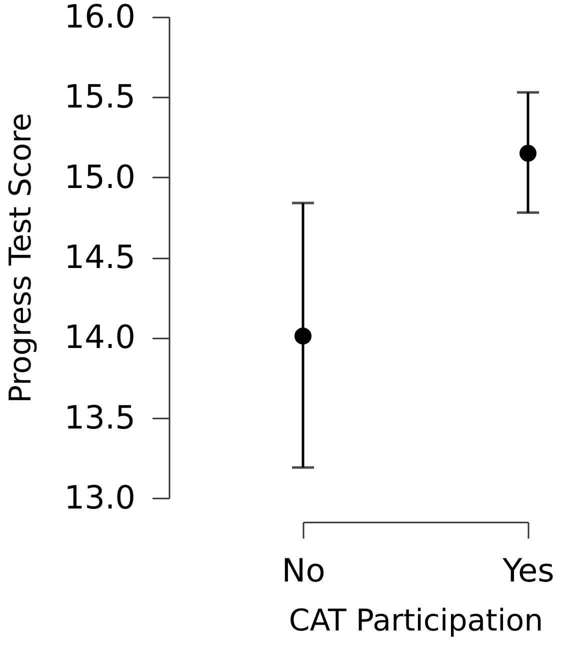  I want to click on y-tick-label: 16.0, so click(100, 18).